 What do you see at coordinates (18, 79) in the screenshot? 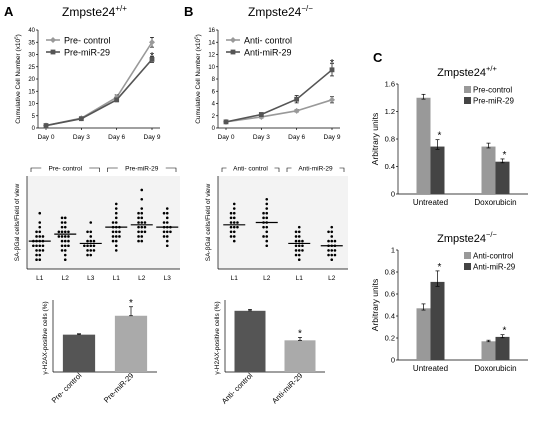
I see `a-growth-y-axis-label: Cumulative Cell Number (x105)` at bounding box center [18, 79].